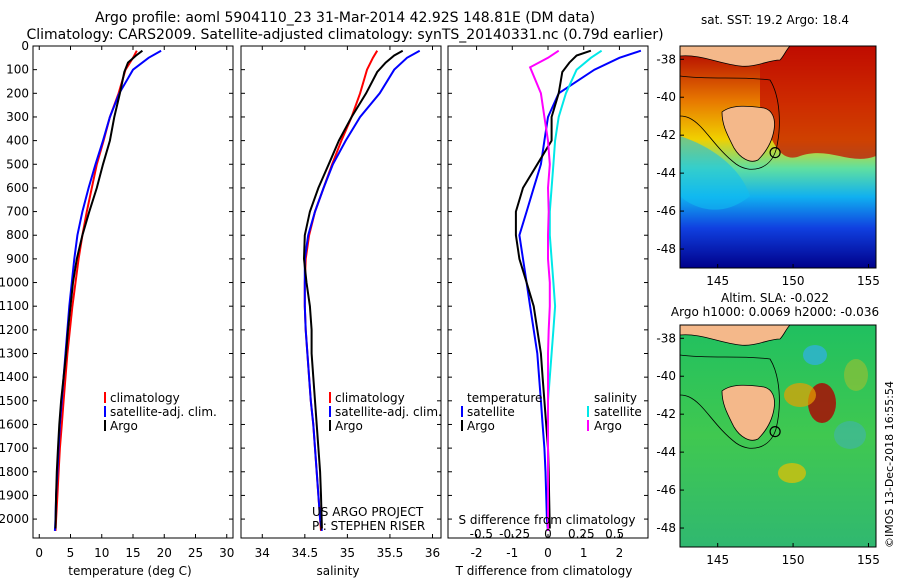 The height and width of the screenshot is (580, 900). I want to click on difference-legend-t-argo: Argo, so click(481, 426).